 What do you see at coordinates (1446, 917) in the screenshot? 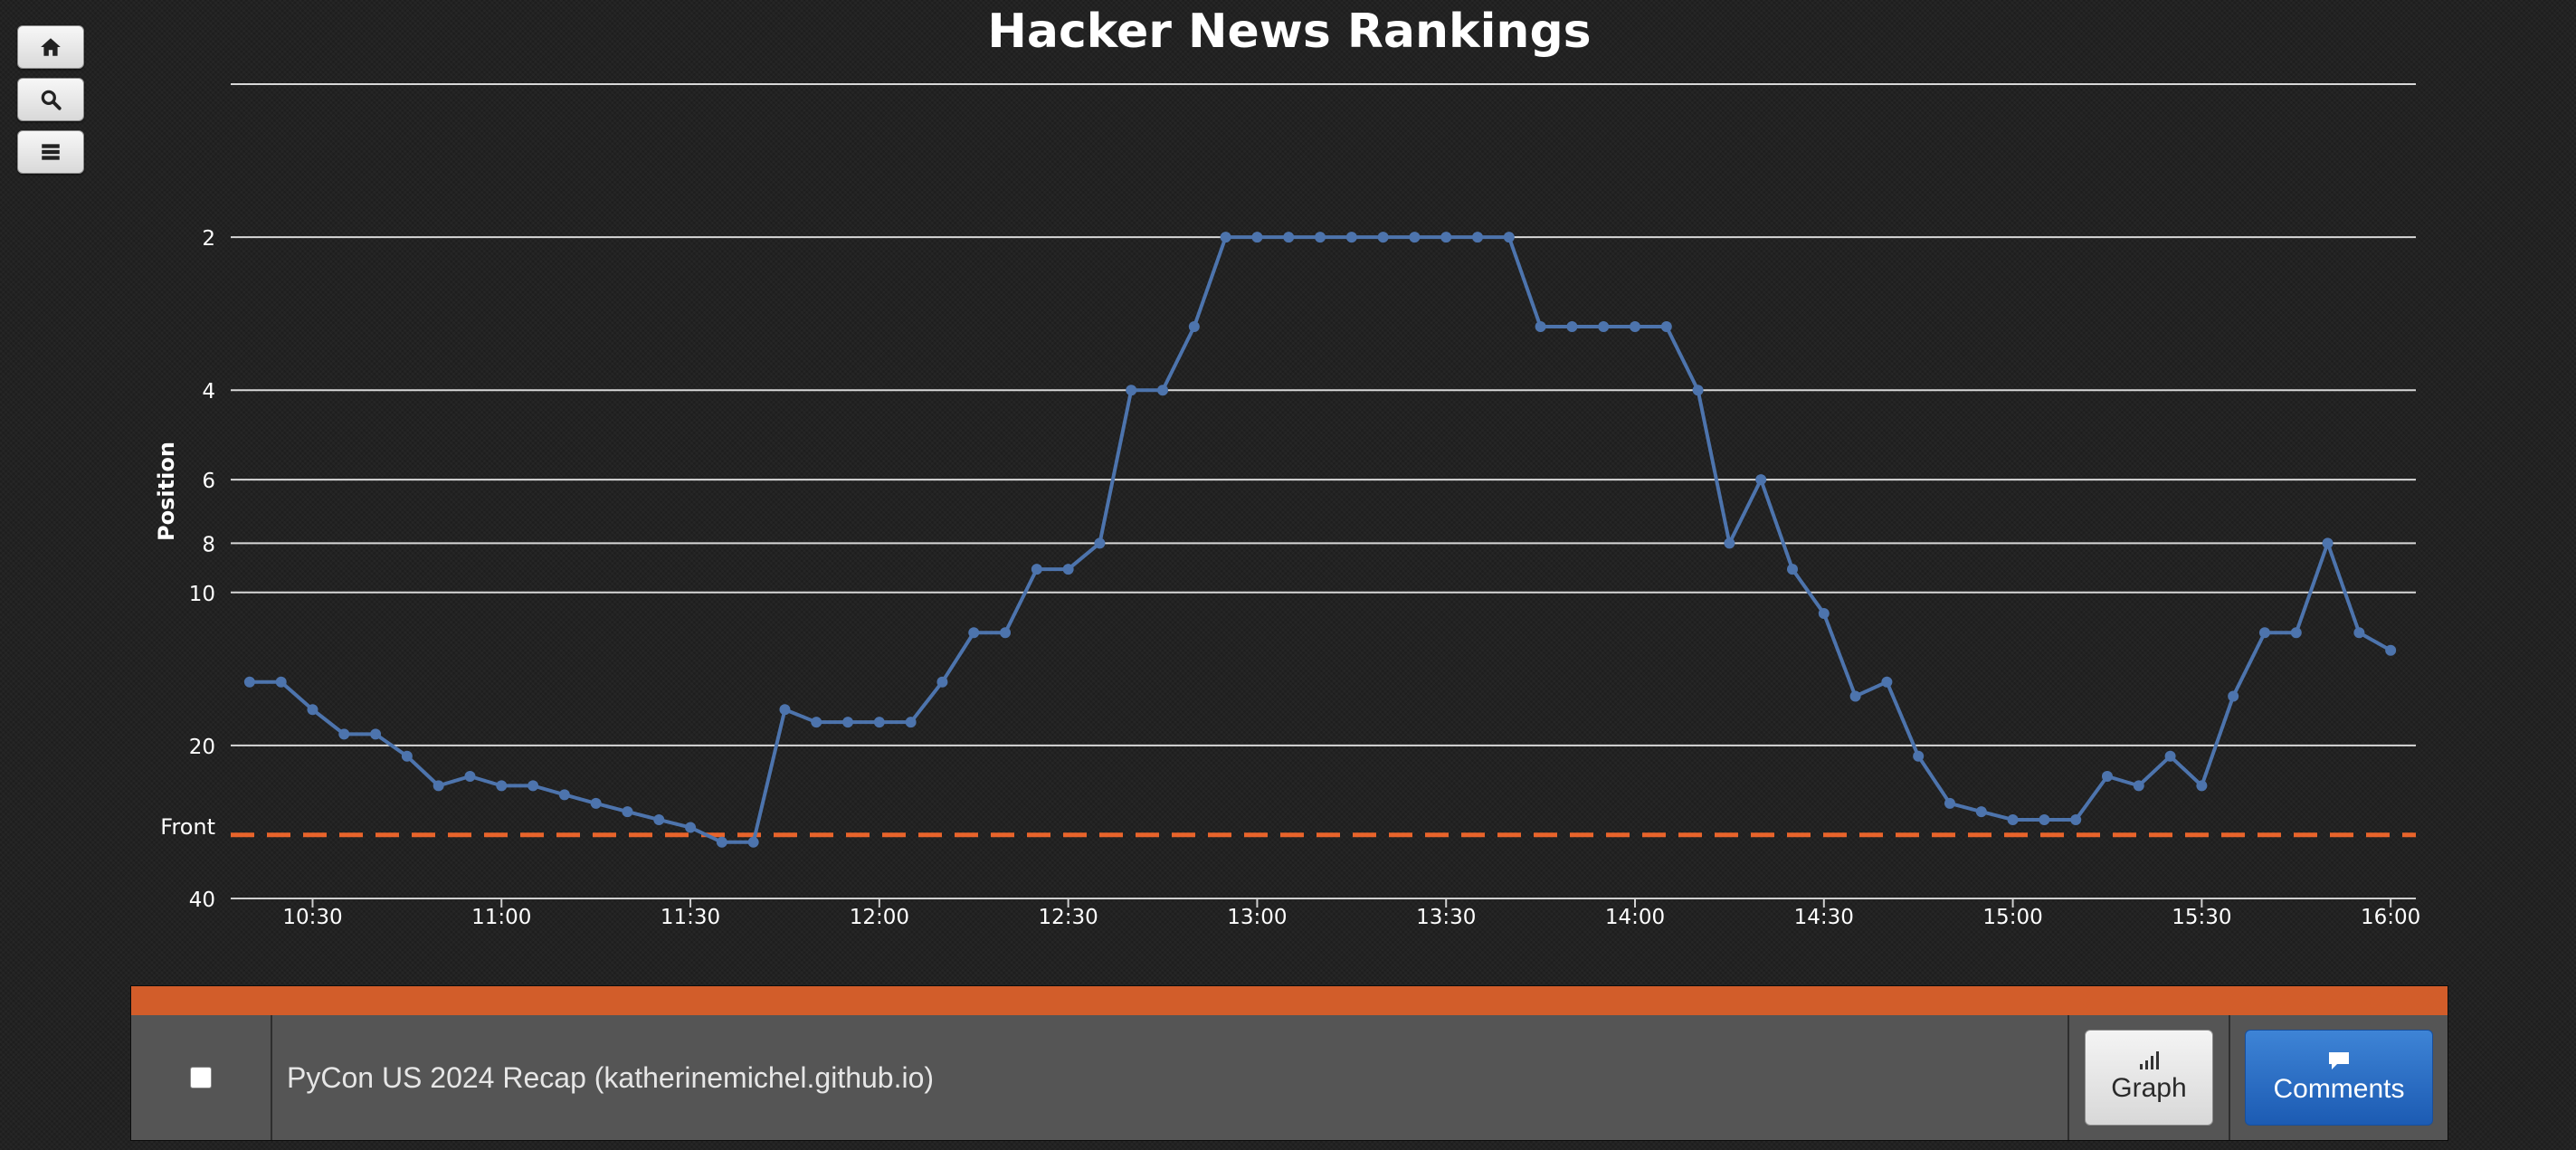
I see `x-tick-label: 13:30` at bounding box center [1446, 917].